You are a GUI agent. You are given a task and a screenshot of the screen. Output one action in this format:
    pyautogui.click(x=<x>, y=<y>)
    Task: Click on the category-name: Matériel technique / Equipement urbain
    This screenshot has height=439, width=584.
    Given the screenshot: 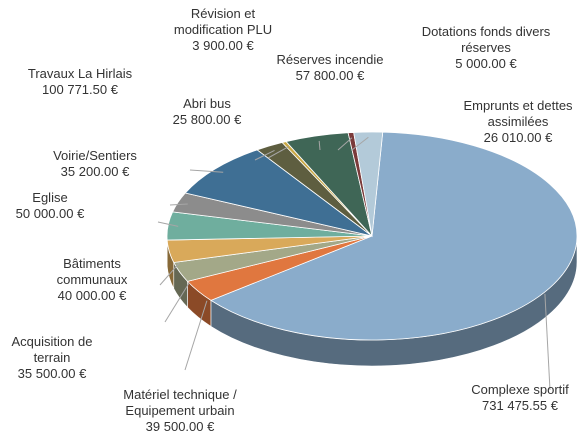 What is the action you would take?
    pyautogui.click(x=180, y=402)
    